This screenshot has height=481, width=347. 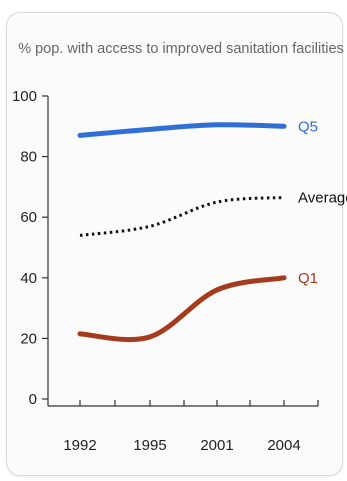 What do you see at coordinates (28, 338) in the screenshot?
I see `y-tick-label: 20` at bounding box center [28, 338].